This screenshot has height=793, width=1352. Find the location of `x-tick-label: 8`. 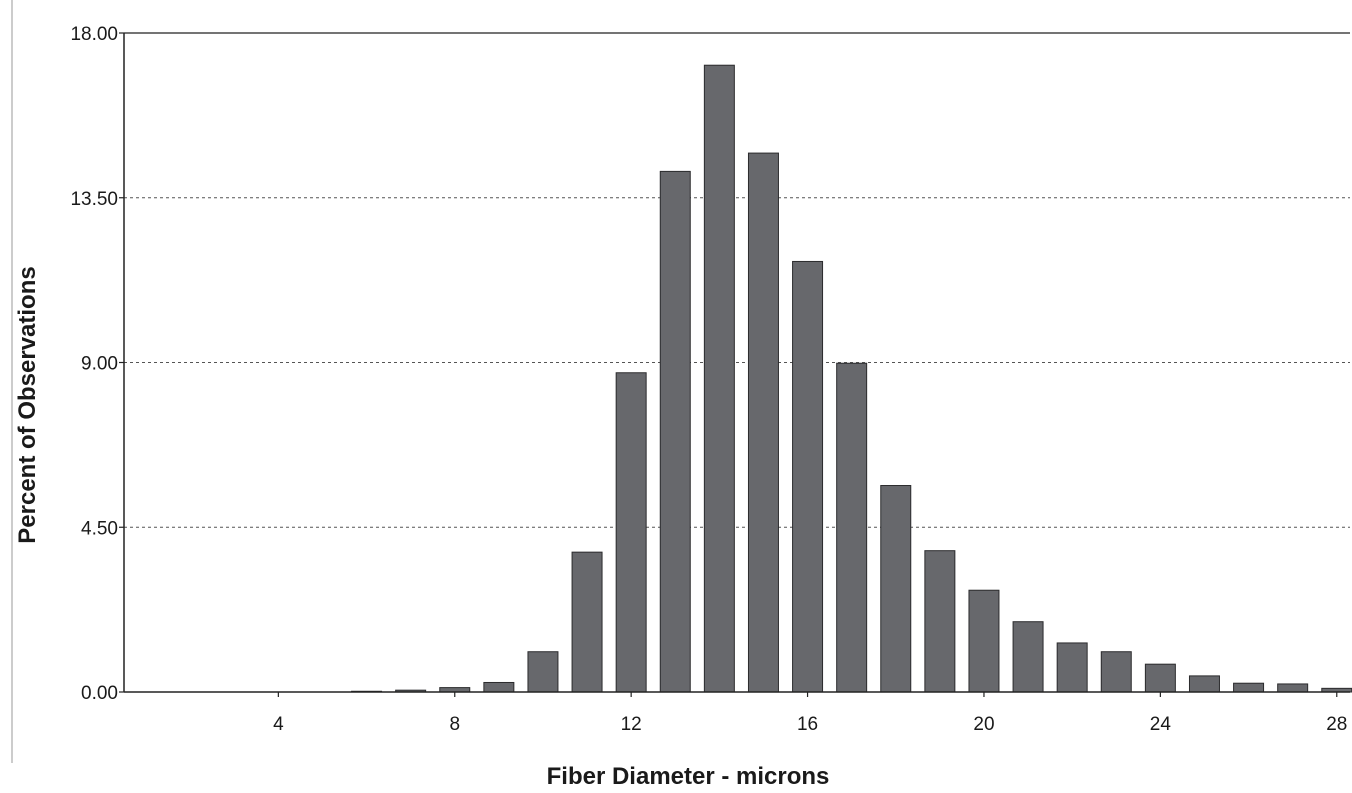

x-tick-label: 8 is located at coordinates (454, 724).